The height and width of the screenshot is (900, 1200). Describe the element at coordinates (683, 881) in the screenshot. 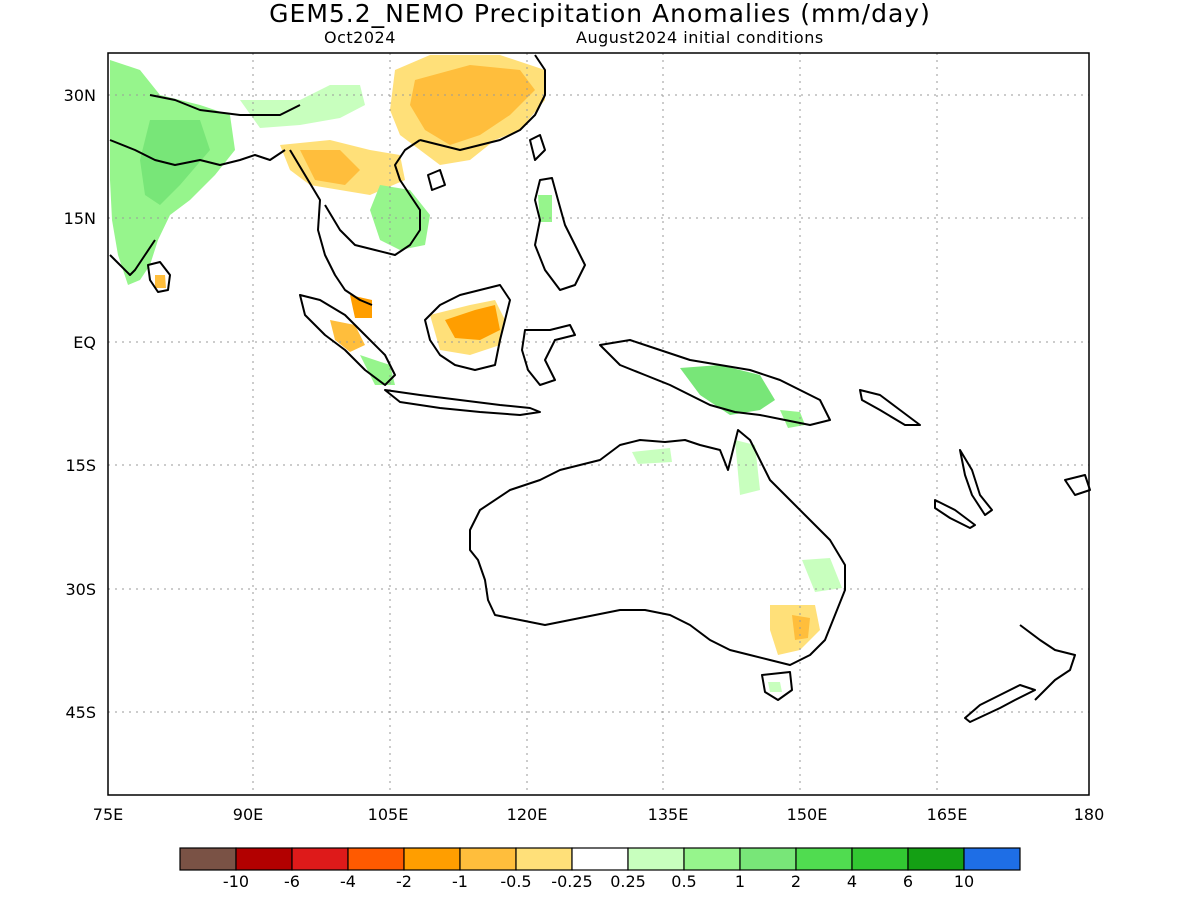

I see `colorbar-label: 0.5` at that location.